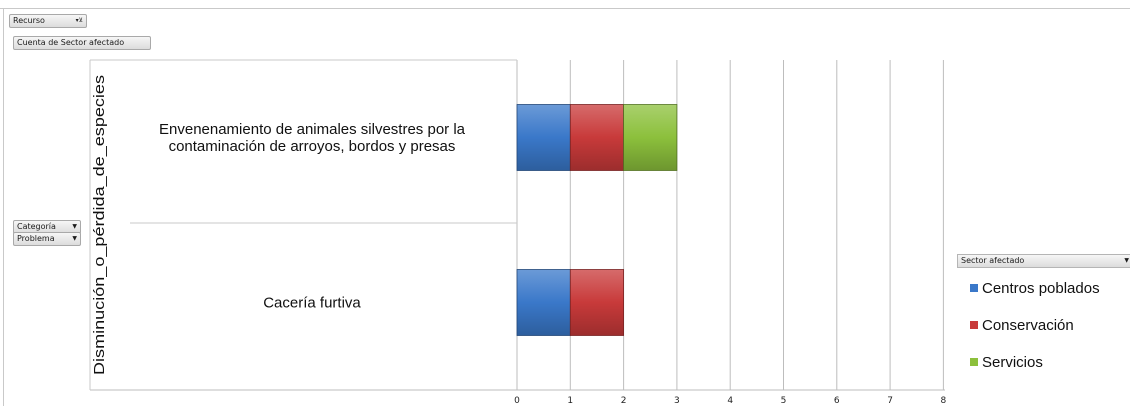  What do you see at coordinates (624, 401) in the screenshot?
I see `x-tick-label: 2` at bounding box center [624, 401].